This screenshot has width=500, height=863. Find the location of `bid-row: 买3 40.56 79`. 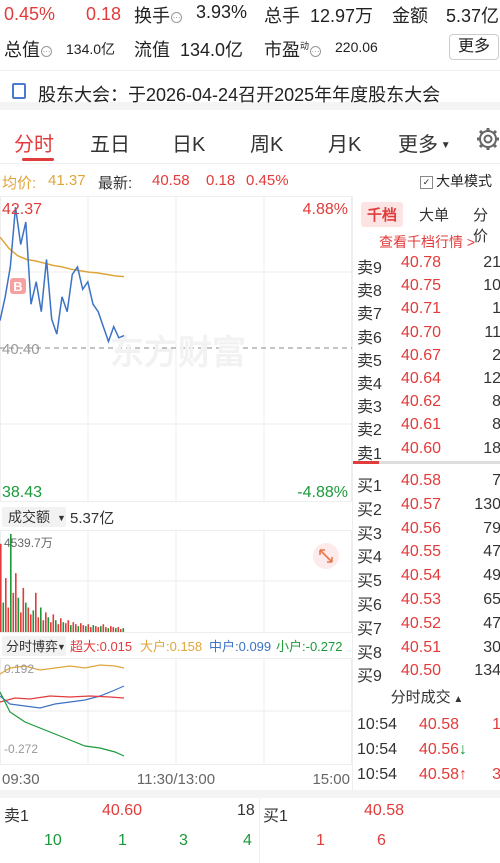

bid-row: 买3 40.56 79 is located at coordinates (426, 530).